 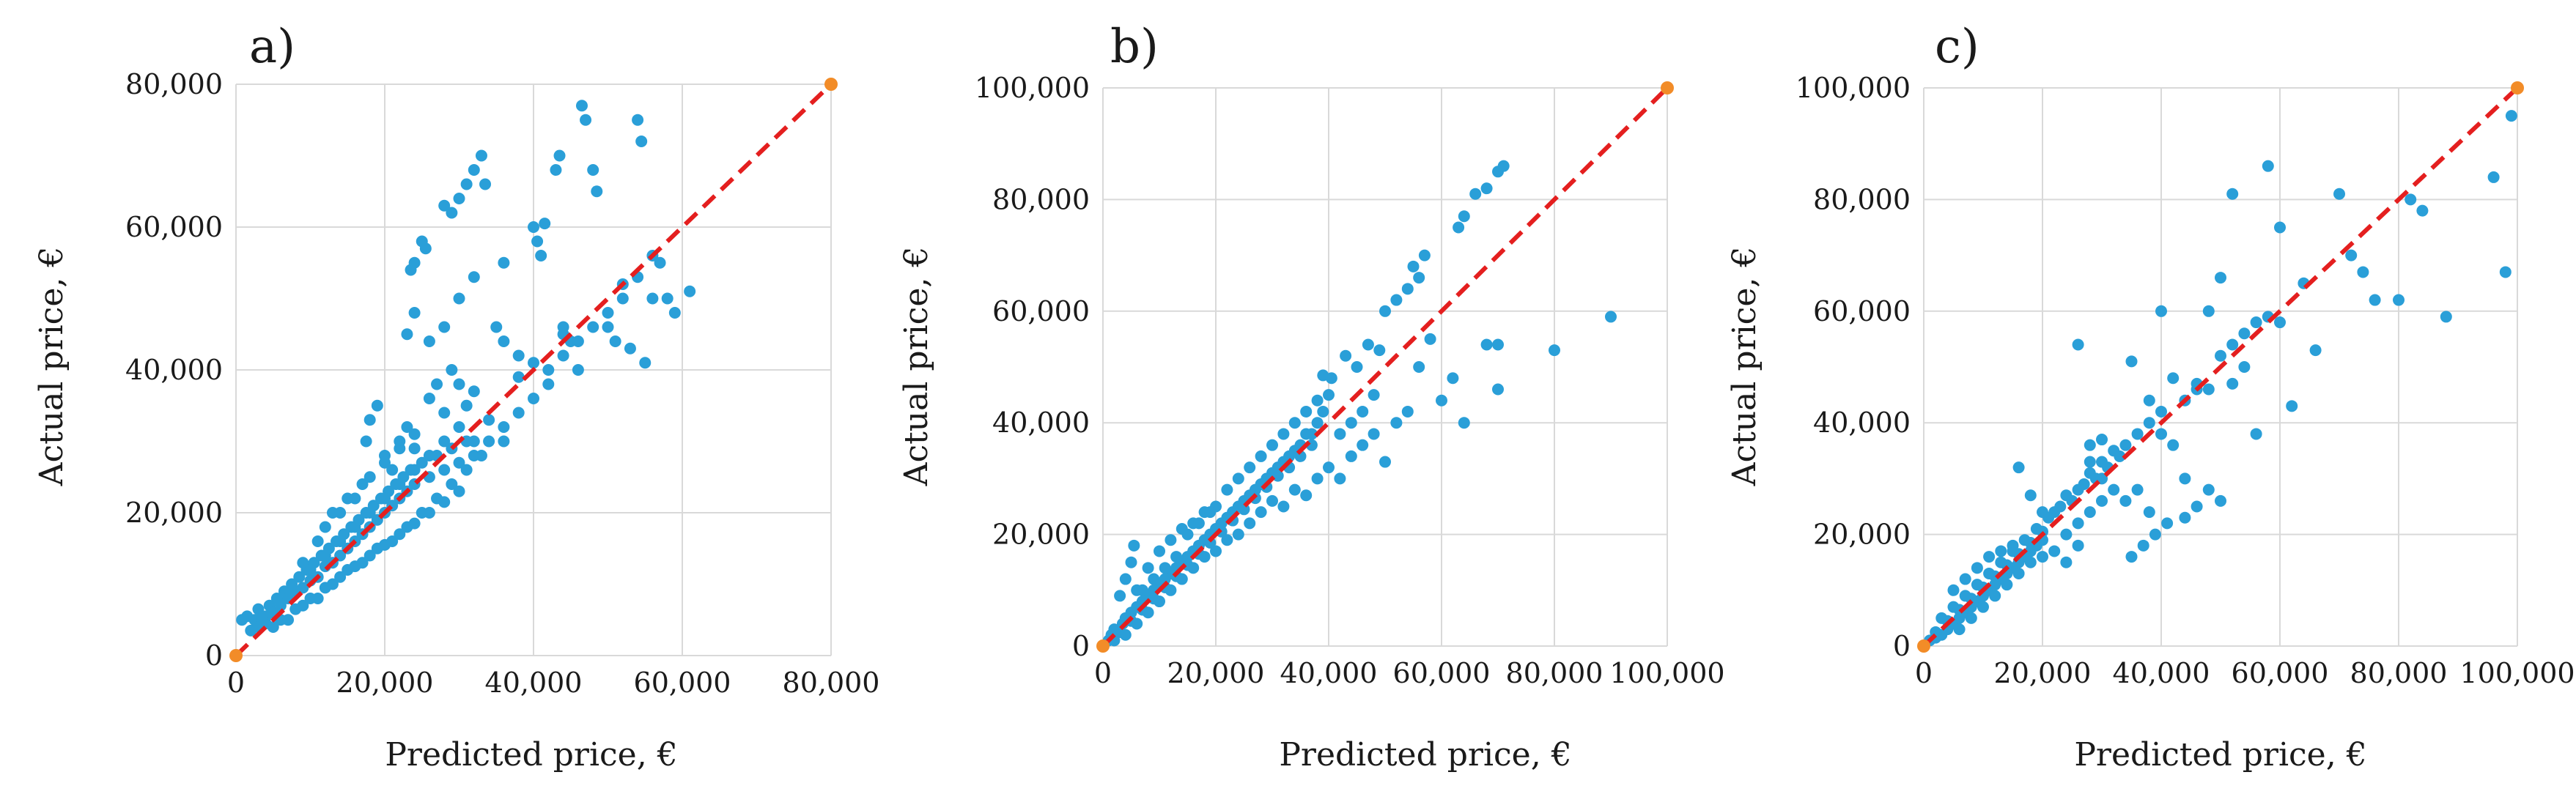 I want to click on y-tick-label: 100,000, so click(x=1032, y=88).